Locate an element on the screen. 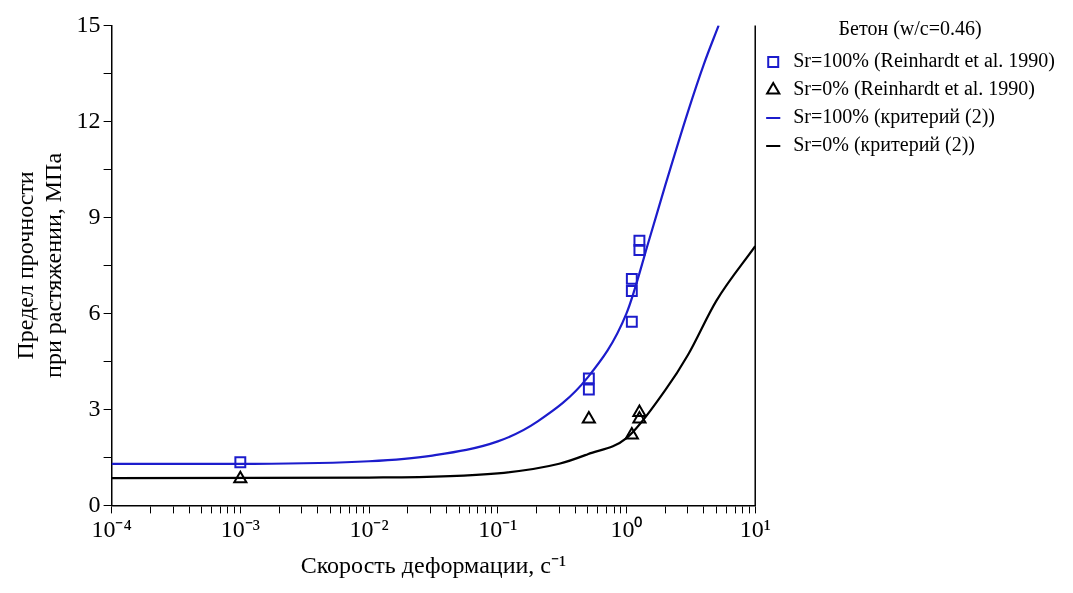  legend-title: Бетон (w/c=0.46) is located at coordinates (910, 29).